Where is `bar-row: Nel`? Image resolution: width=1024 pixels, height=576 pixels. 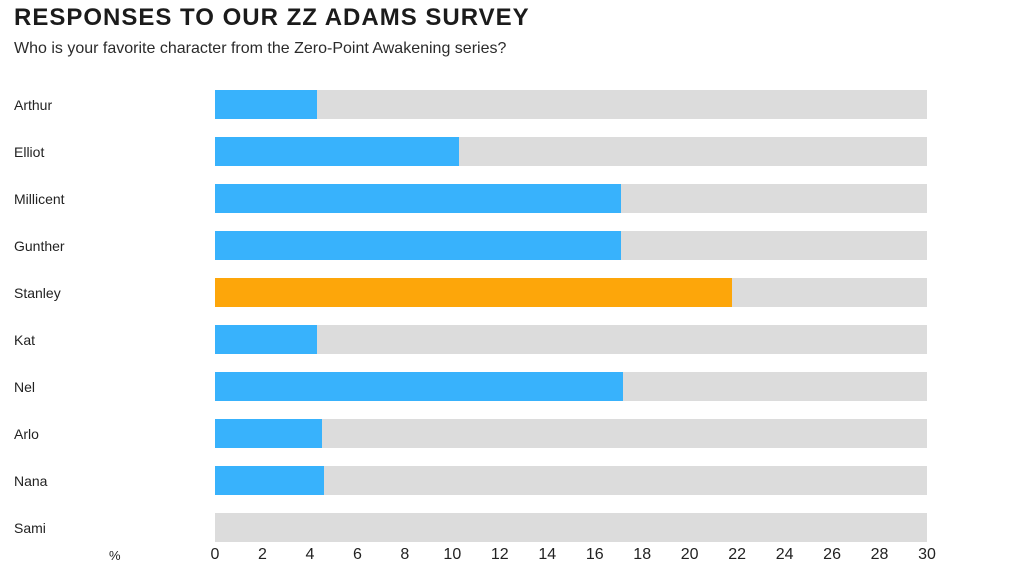
bar-row: Nel is located at coordinates (512, 386).